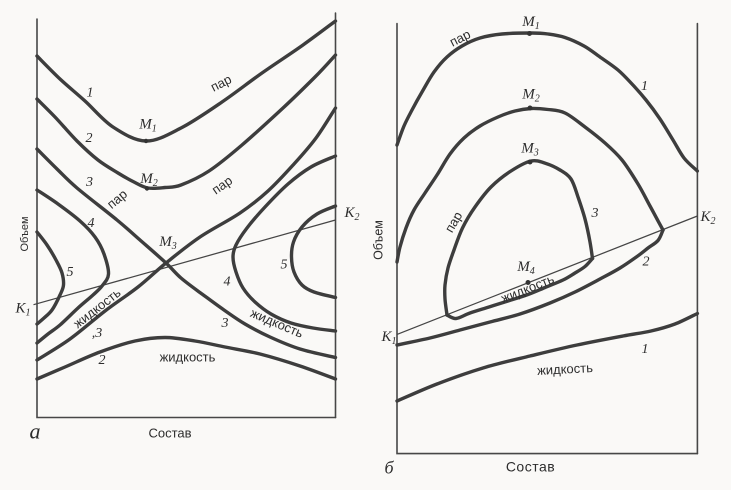  I want to click on svg-text: а, so click(35, 431).